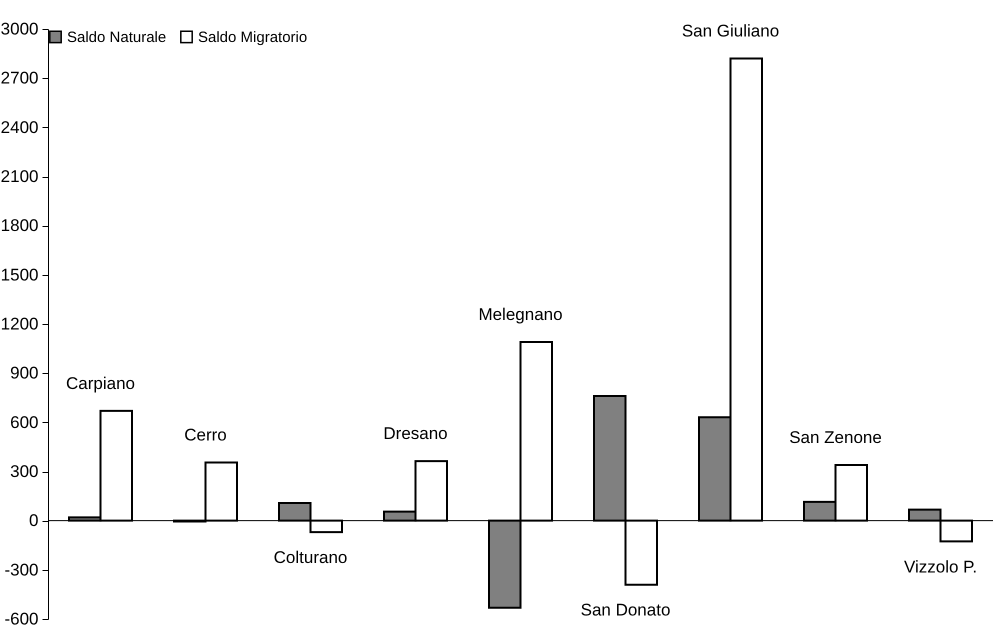  What do you see at coordinates (33, 520) in the screenshot?
I see `y-tick-label: 0` at bounding box center [33, 520].